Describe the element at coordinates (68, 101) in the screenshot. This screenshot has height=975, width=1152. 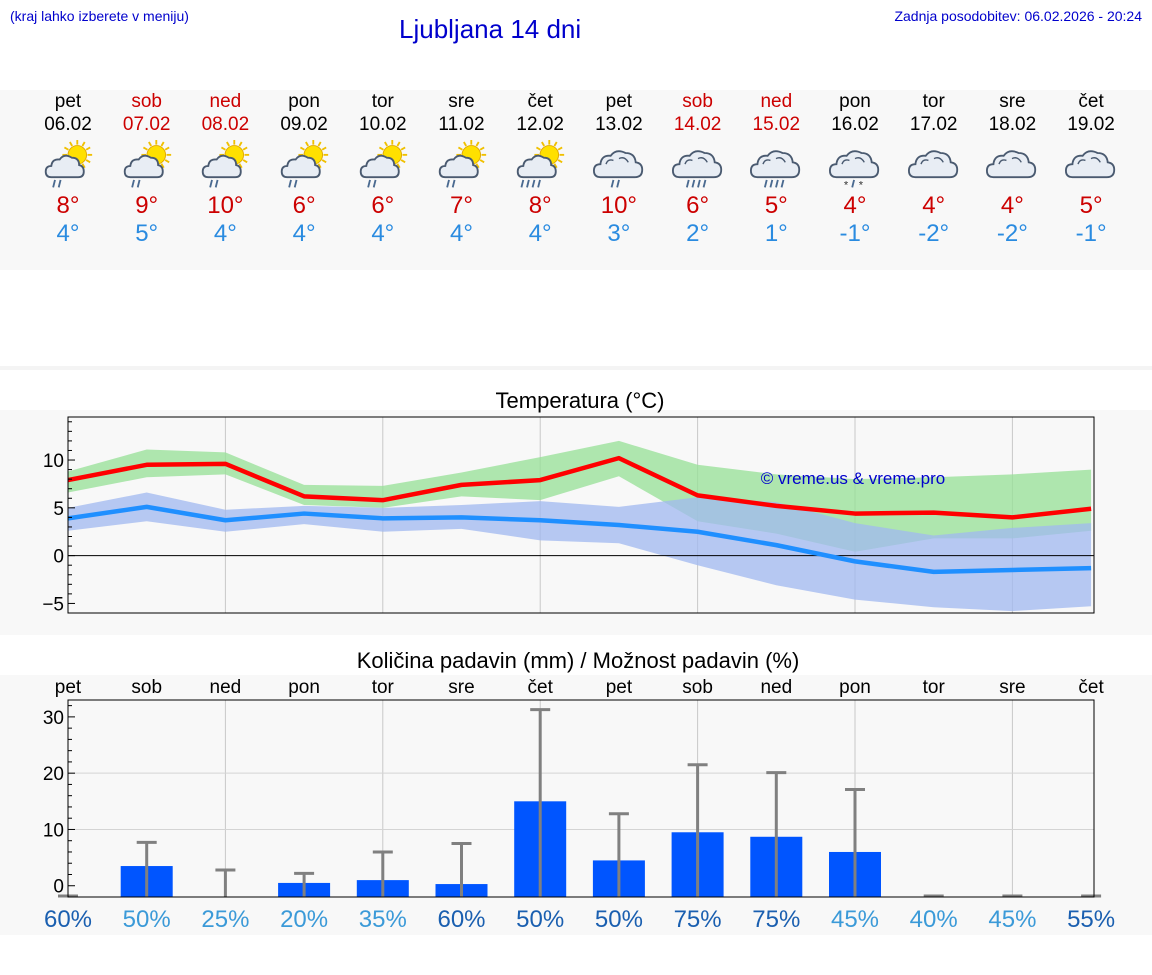
I see `day-name: pet` at that location.